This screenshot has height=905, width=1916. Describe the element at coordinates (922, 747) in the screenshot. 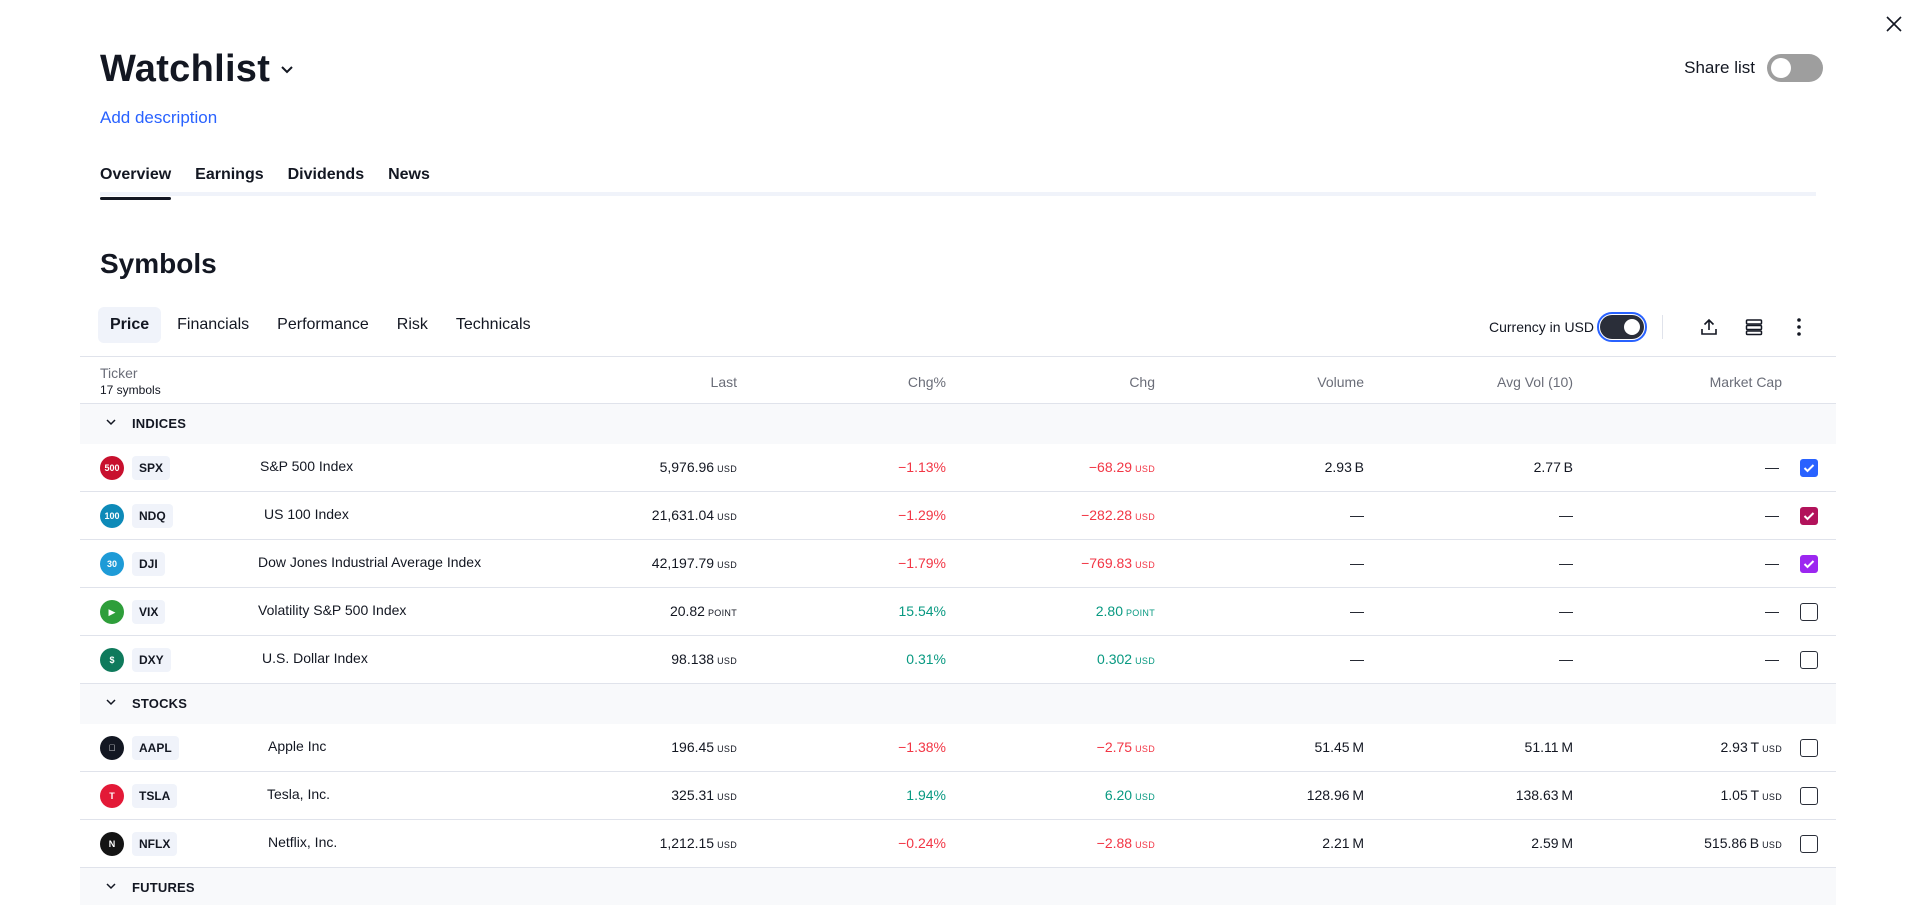

I see `cell-chg-percent: −1.38%` at that location.